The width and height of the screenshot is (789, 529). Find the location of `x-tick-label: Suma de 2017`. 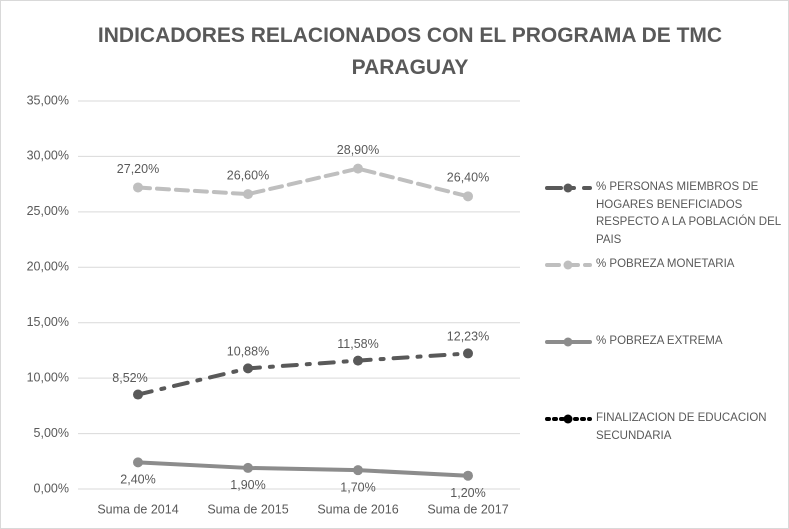

x-tick-label: Suma de 2017 is located at coordinates (467, 509).